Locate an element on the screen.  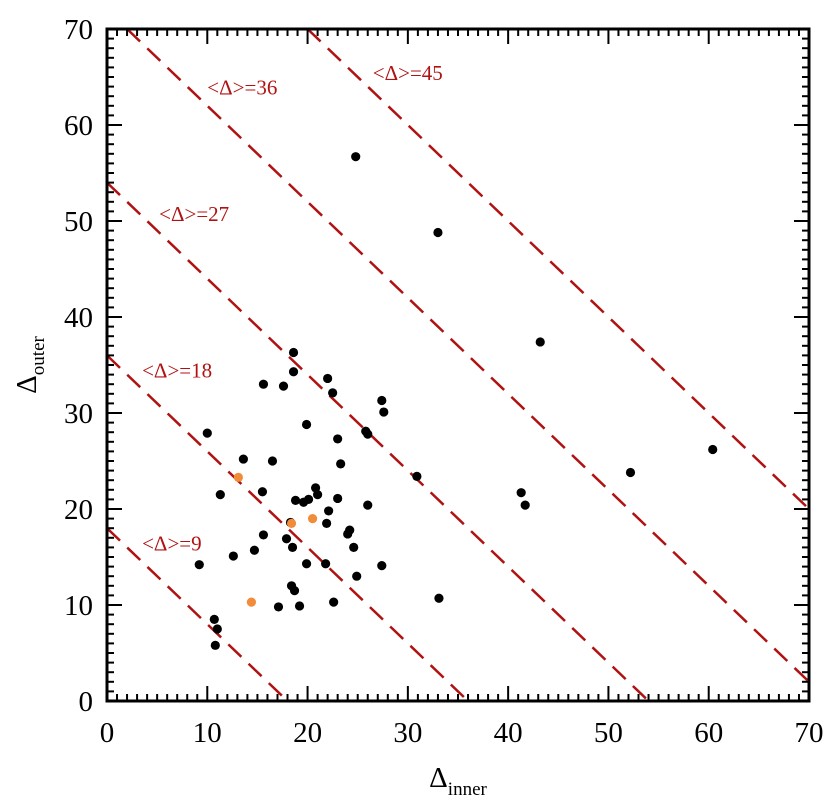
x-axis-title: Δinner is located at coordinates (458, 781).